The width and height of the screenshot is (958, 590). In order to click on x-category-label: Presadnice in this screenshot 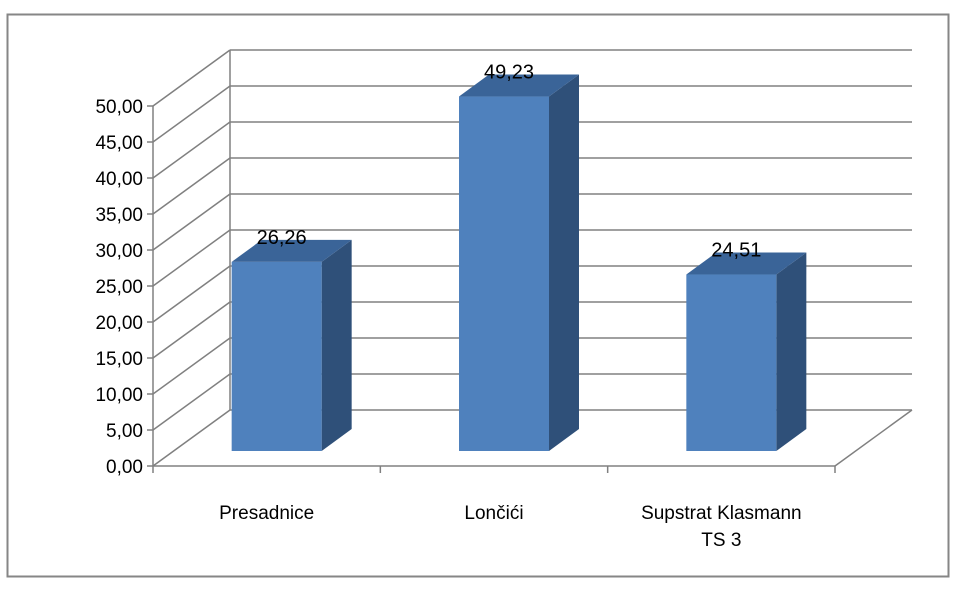, I will do `click(266, 513)`.